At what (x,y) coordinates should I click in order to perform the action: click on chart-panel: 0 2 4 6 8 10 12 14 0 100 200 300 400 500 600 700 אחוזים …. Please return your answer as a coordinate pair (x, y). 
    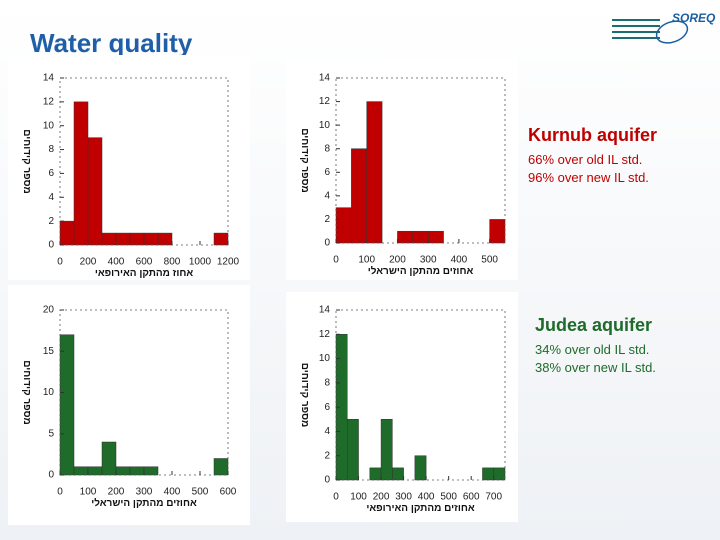
    Looking at the image, I should click on (402, 407).